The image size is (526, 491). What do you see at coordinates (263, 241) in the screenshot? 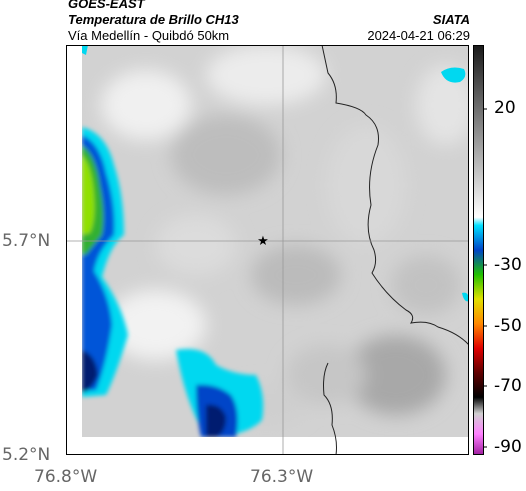
I see `star-icon: ★` at bounding box center [263, 241].